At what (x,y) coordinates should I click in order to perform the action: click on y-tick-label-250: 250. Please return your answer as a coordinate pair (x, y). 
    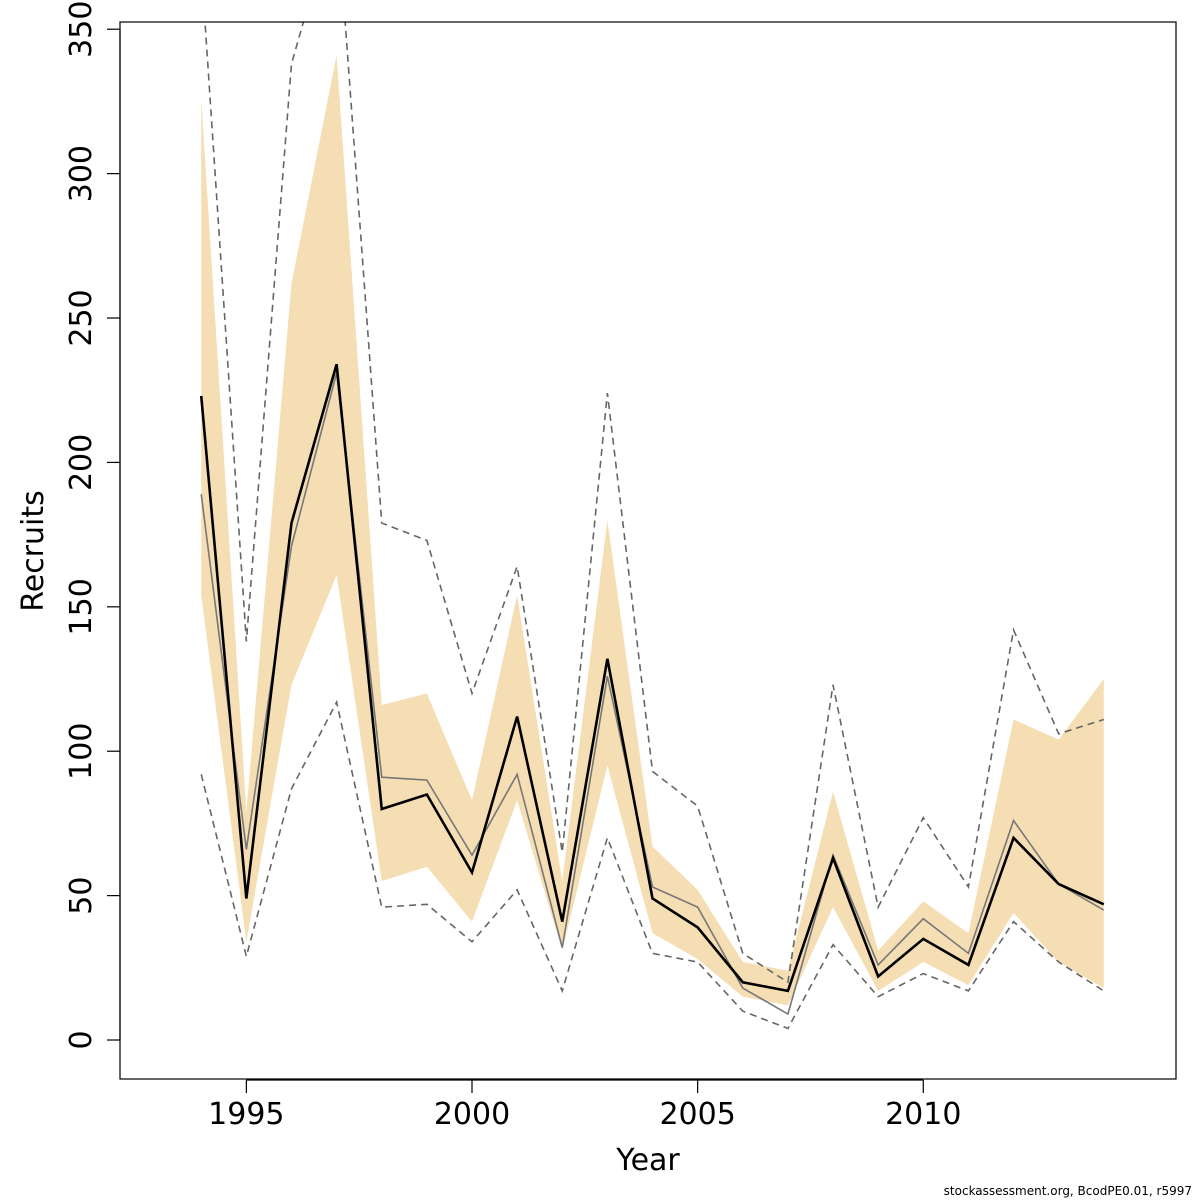
    Looking at the image, I should click on (81, 317).